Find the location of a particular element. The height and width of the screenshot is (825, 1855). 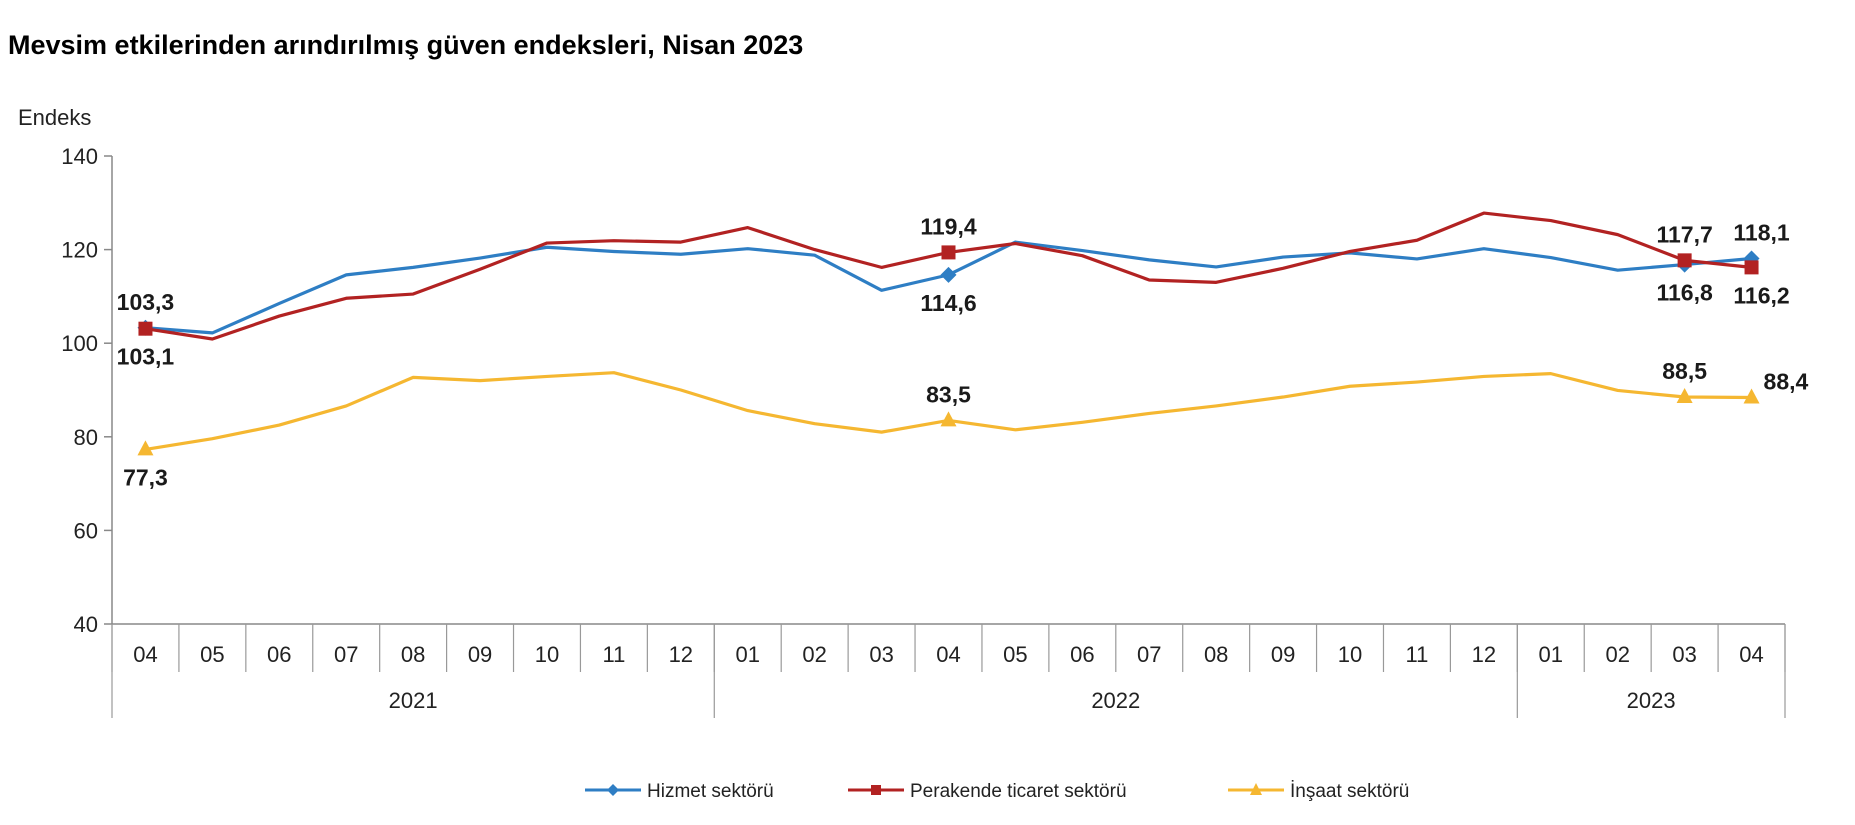

legend-label: İnşaat sektörü is located at coordinates (1349, 791).